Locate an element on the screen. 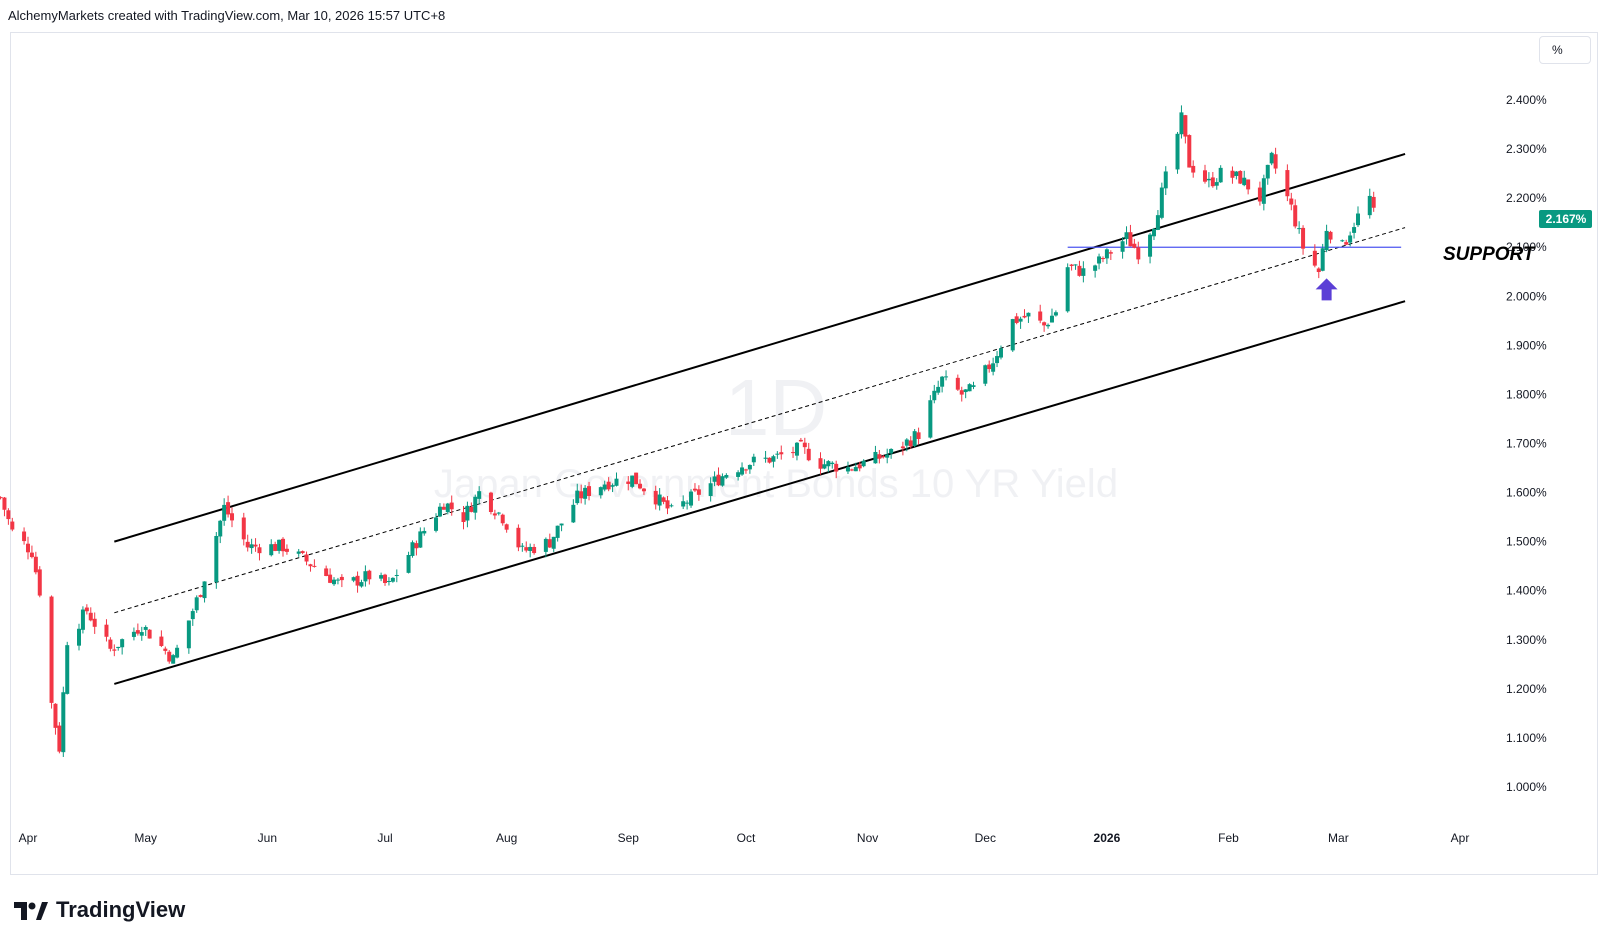 Image resolution: width=1605 pixels, height=939 pixels. last-price-value: 2.167% is located at coordinates (1566, 219).